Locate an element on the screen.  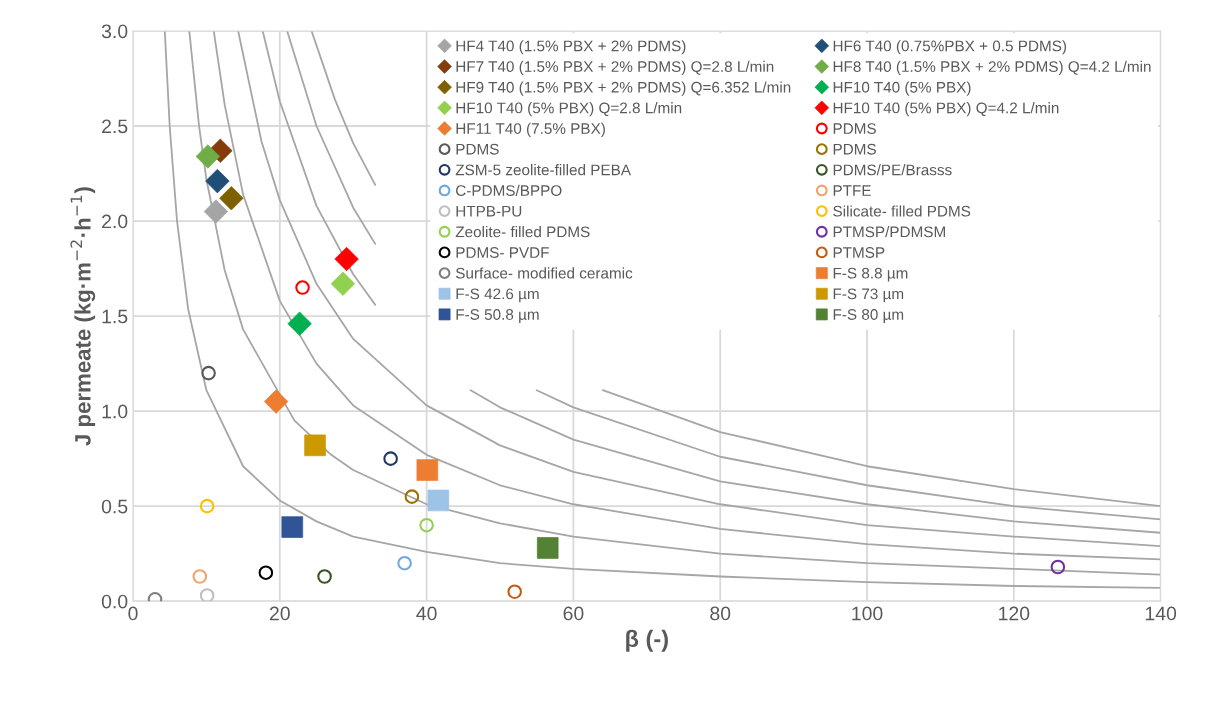
legend-label: Silicate- filled PDMS is located at coordinates (902, 211).